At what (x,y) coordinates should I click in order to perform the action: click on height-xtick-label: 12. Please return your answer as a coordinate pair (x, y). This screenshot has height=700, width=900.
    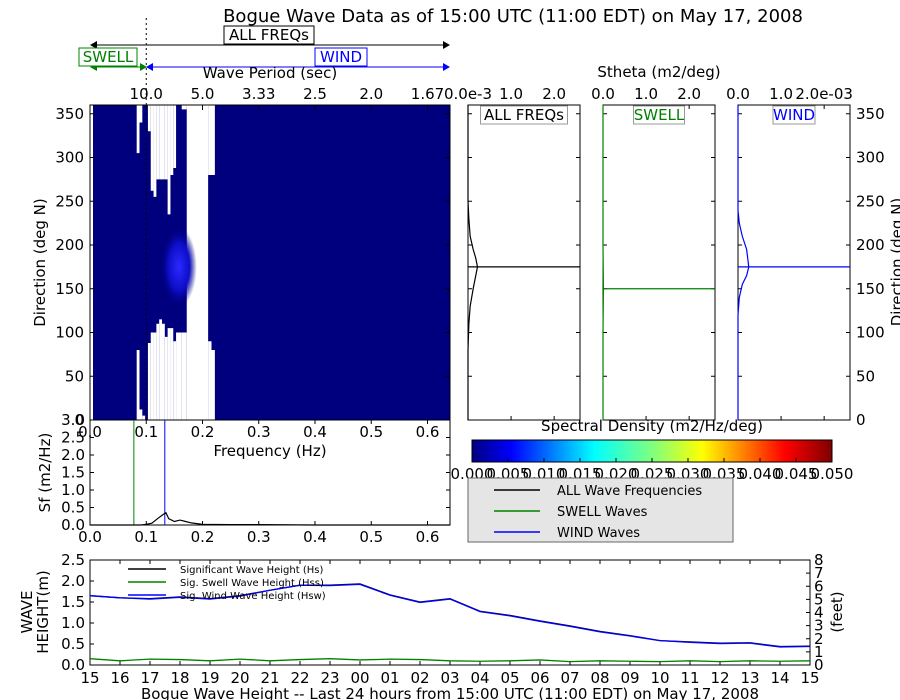
    Looking at the image, I should click on (719, 678).